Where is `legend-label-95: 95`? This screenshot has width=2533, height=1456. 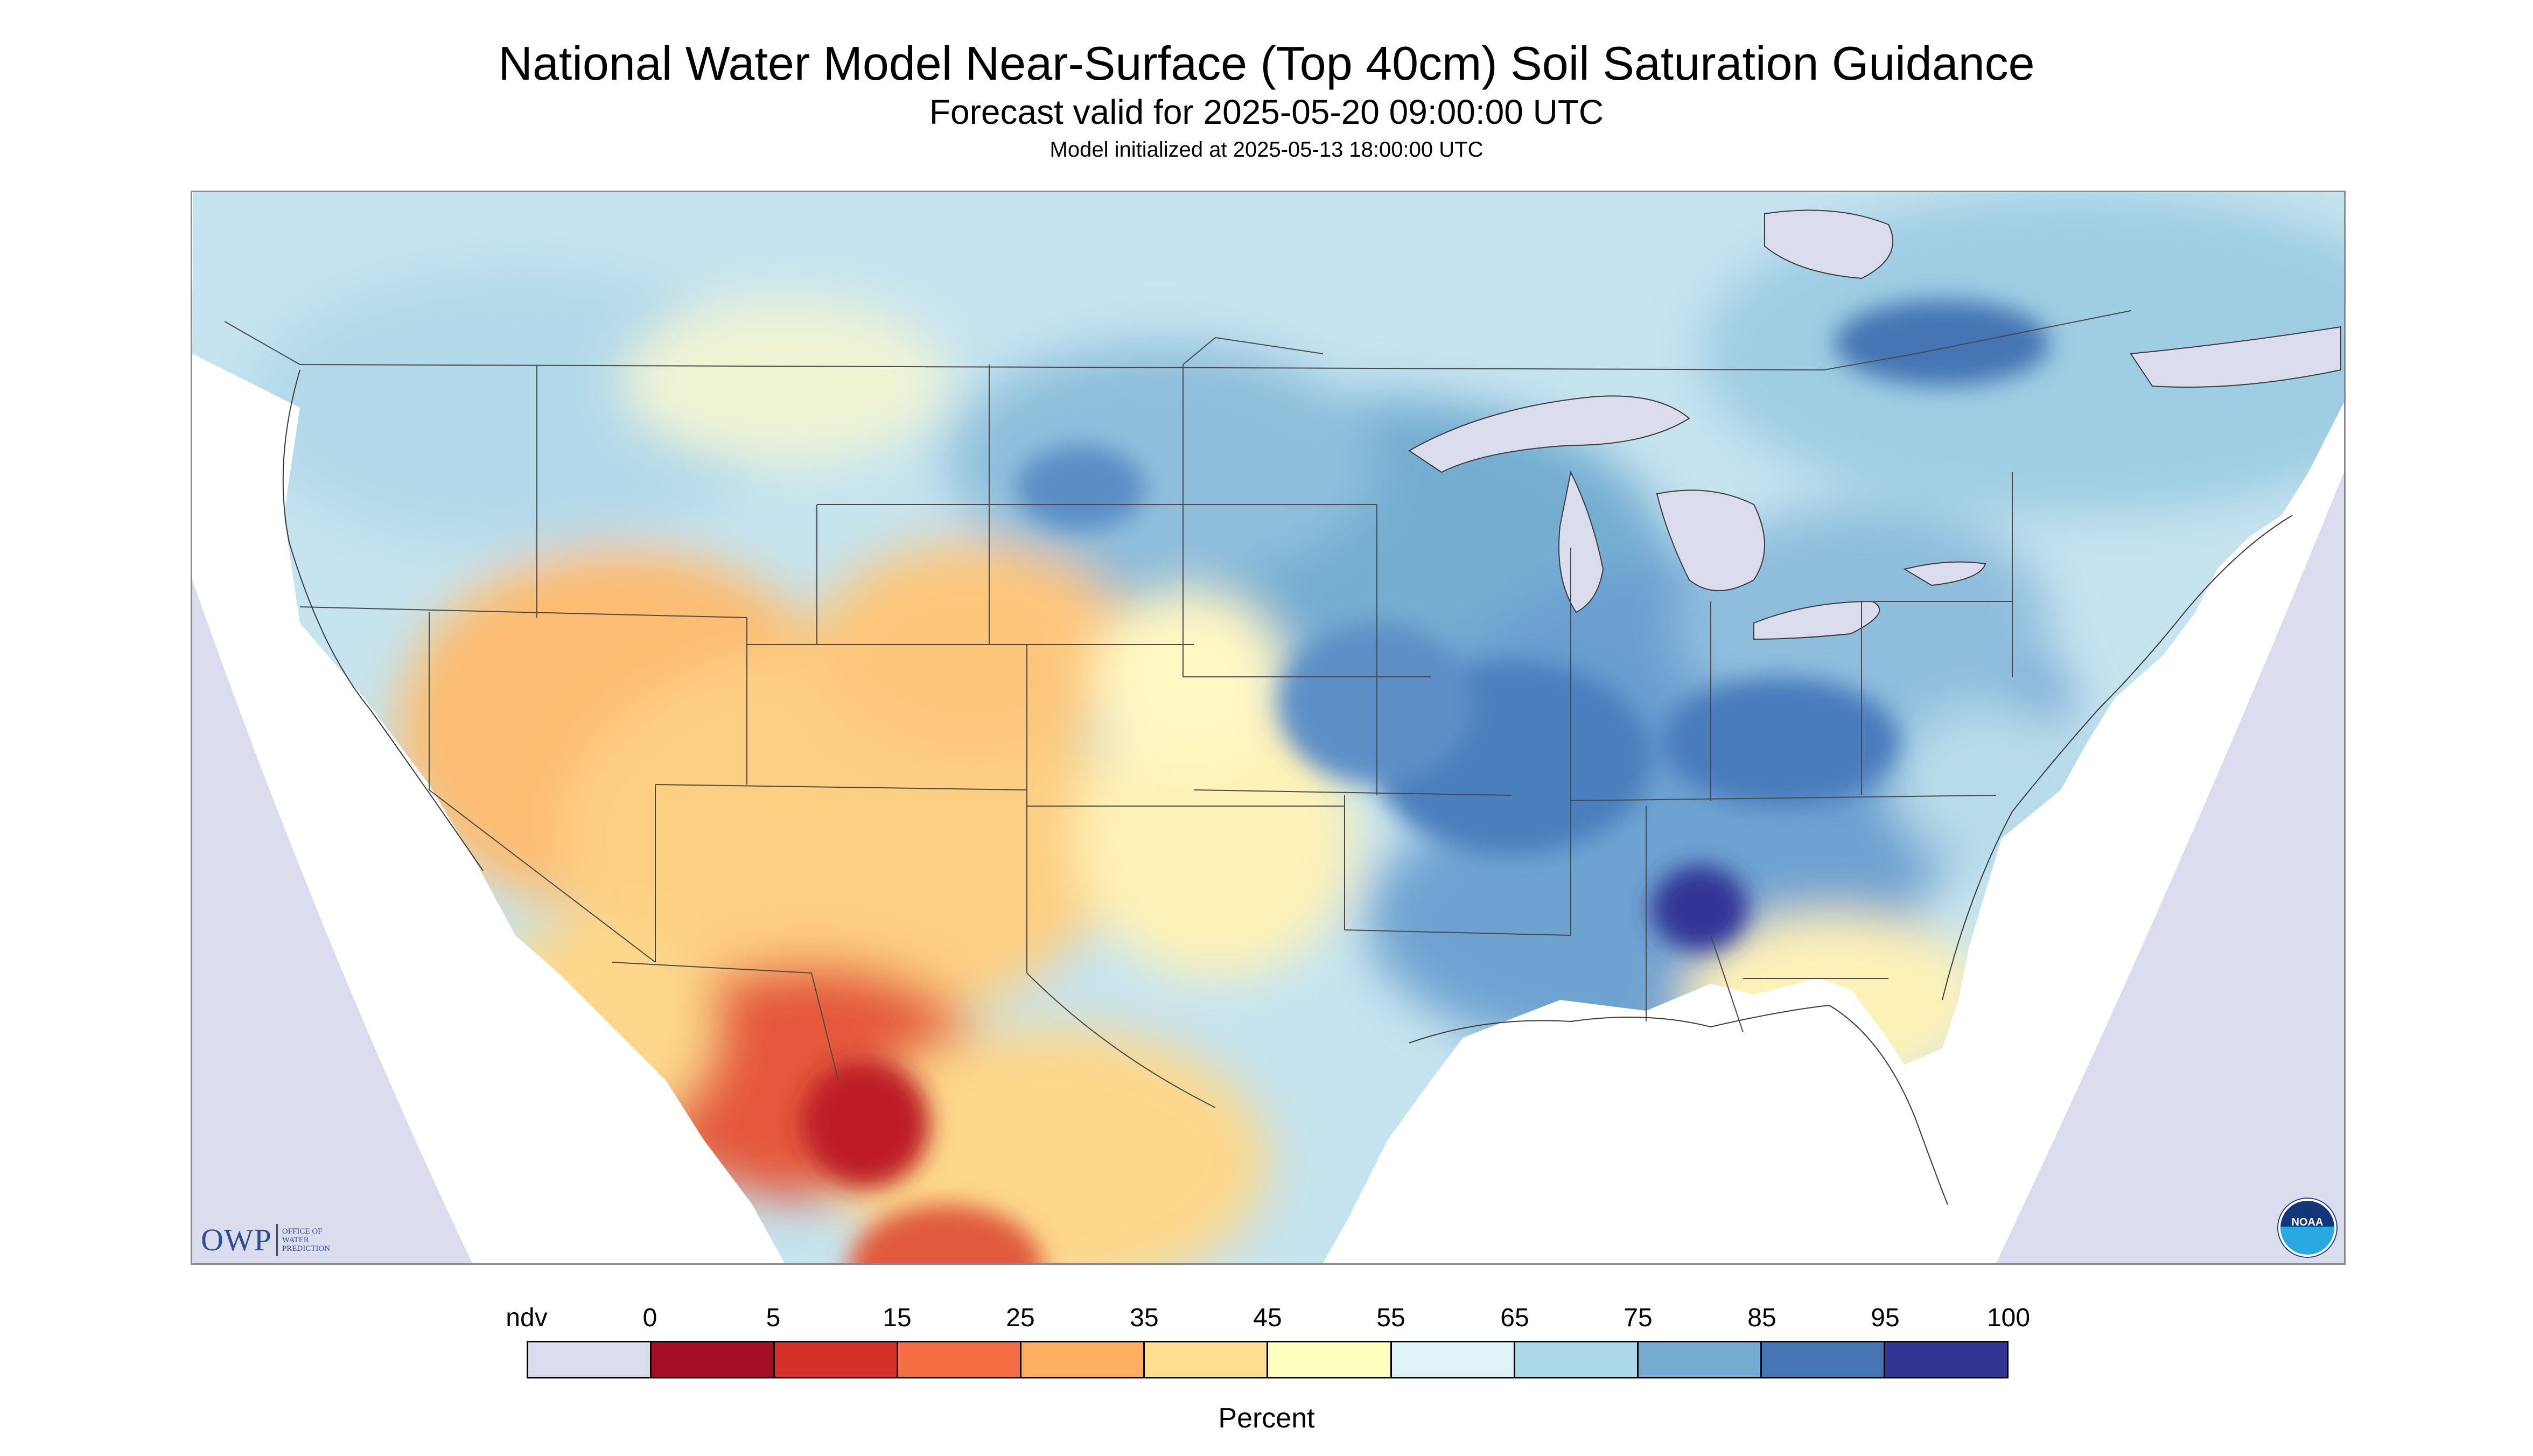
legend-label-95: 95 is located at coordinates (1885, 1318).